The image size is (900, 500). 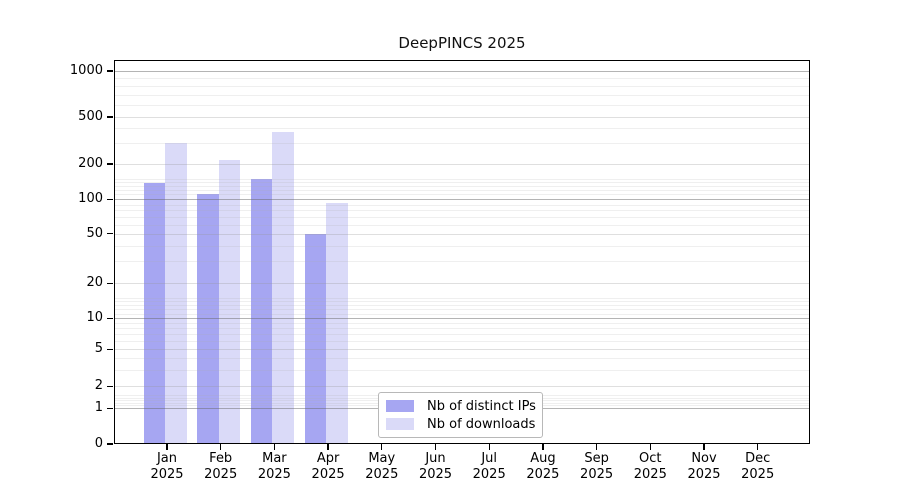 What do you see at coordinates (650, 466) in the screenshot?
I see `x-tick-label-oct: Oct 2025` at bounding box center [650, 466].